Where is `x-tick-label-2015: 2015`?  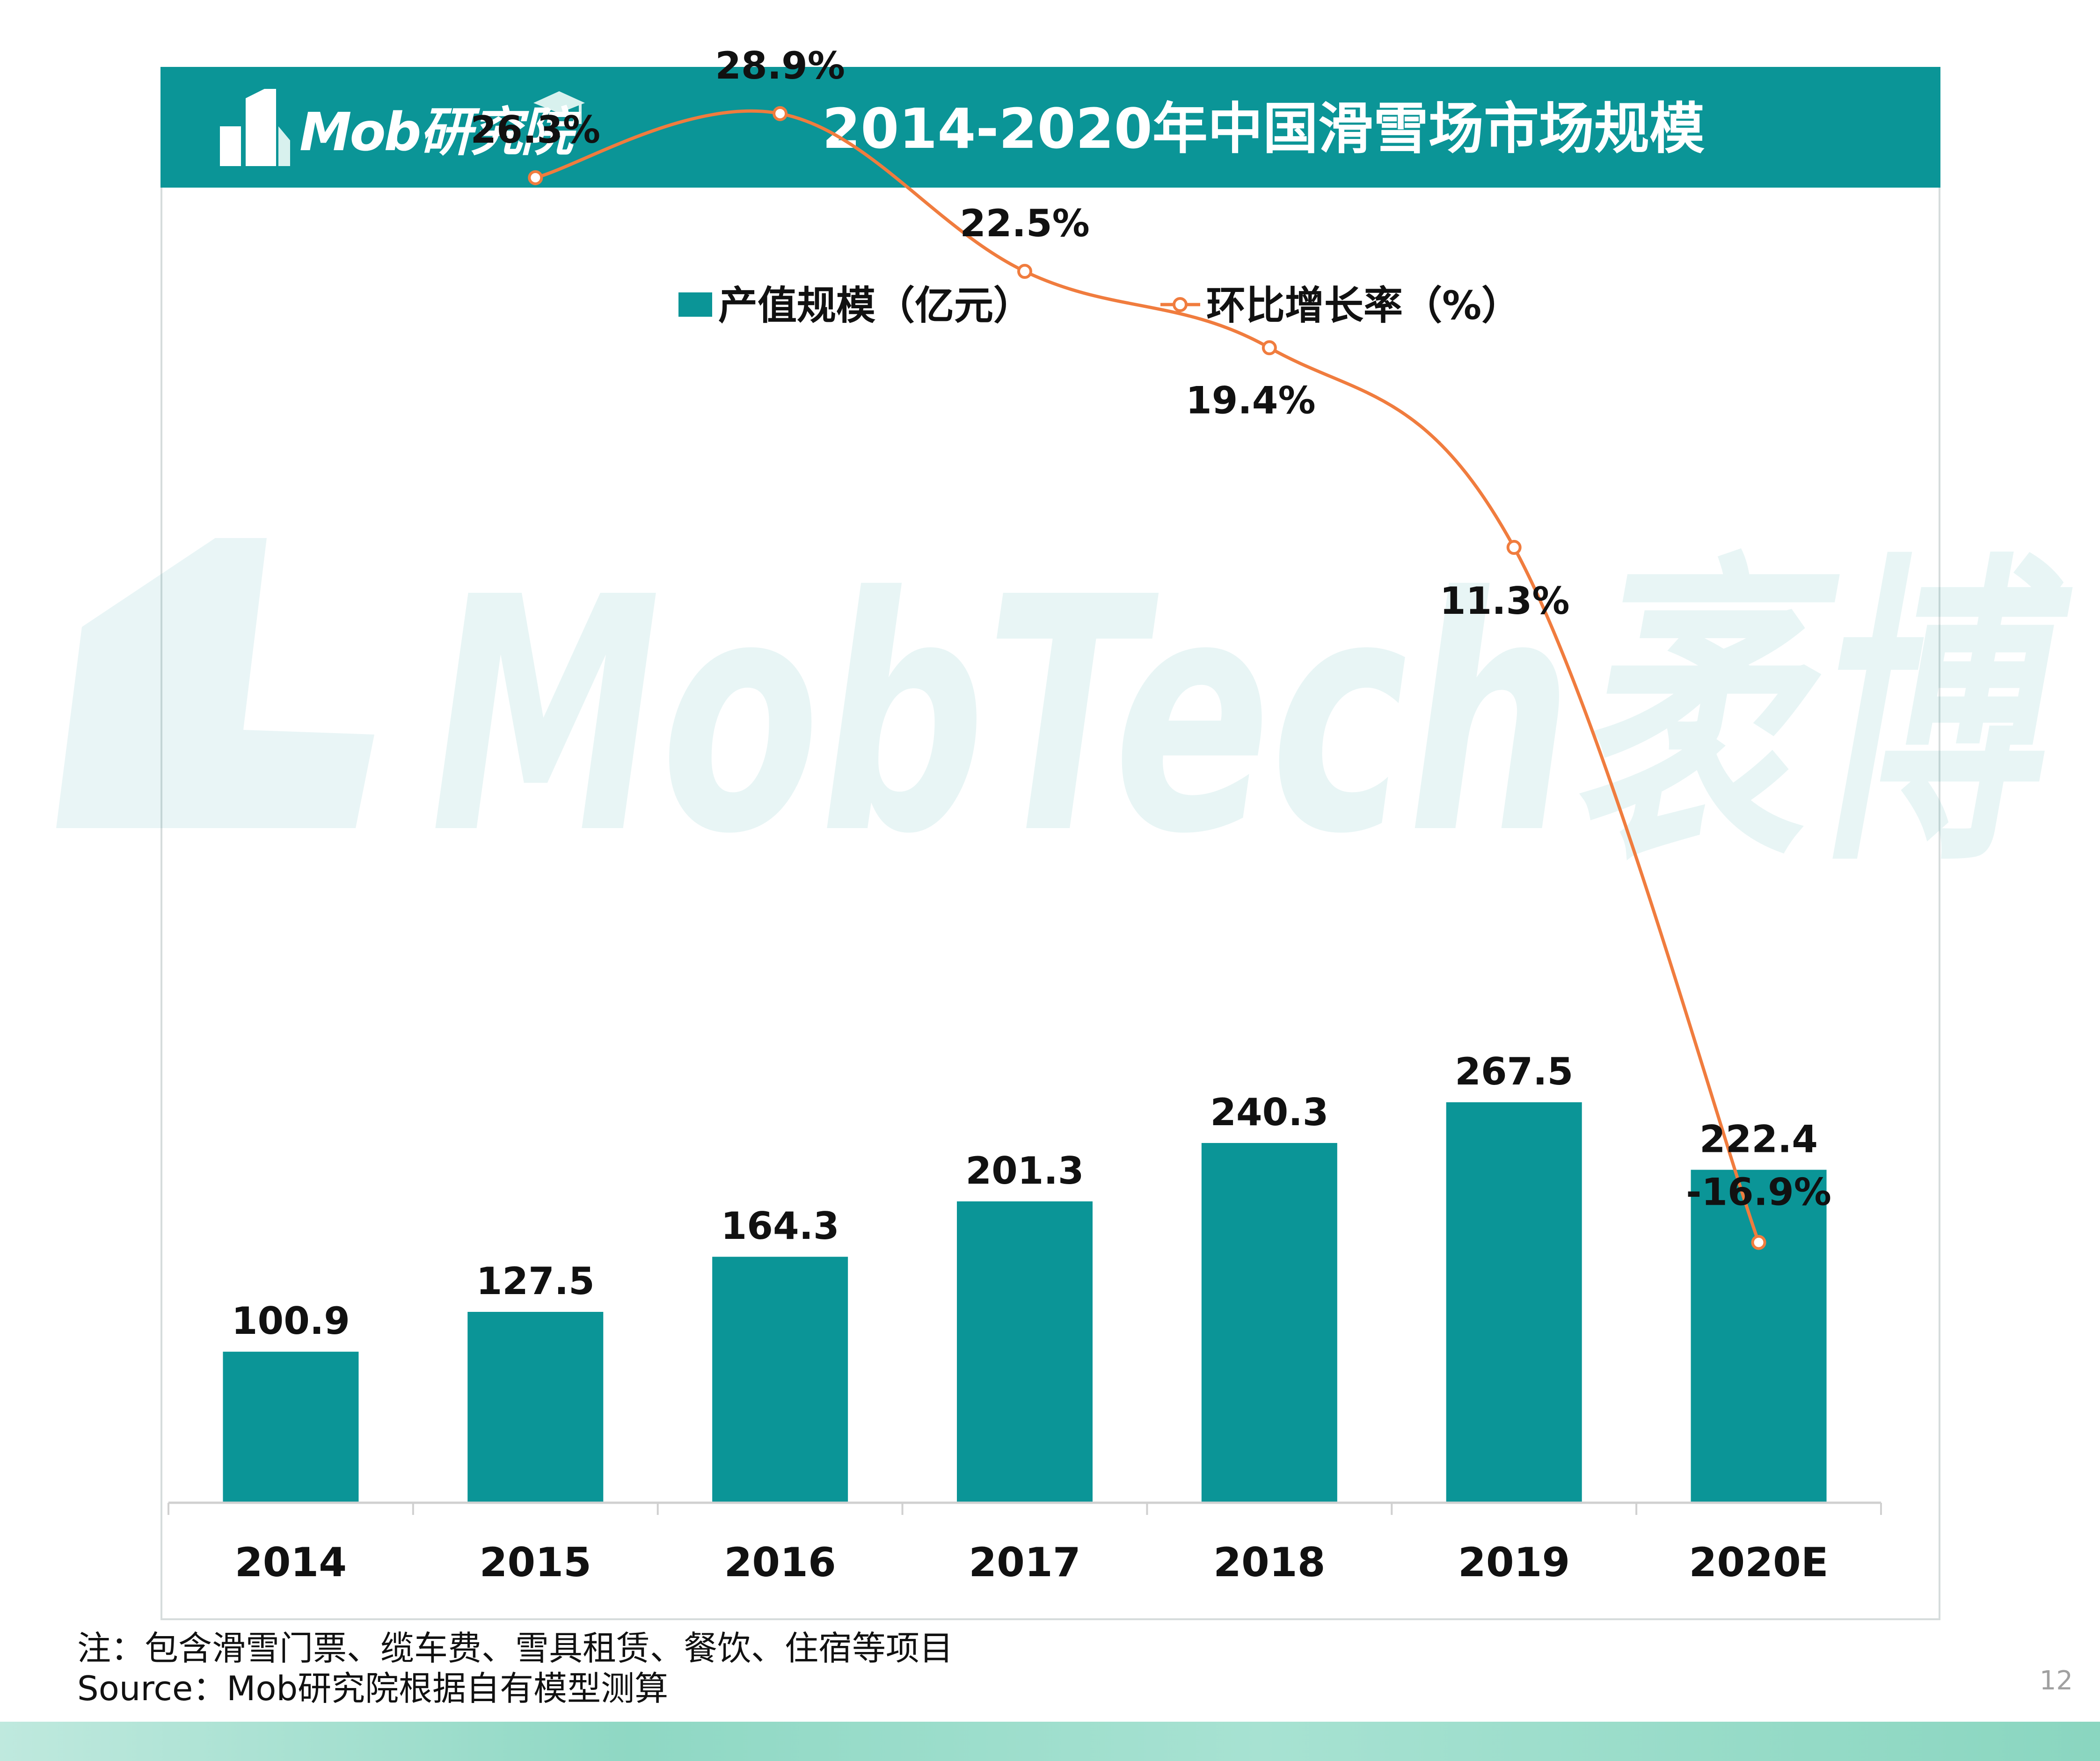 x-tick-label-2015: 2015 is located at coordinates (535, 1562).